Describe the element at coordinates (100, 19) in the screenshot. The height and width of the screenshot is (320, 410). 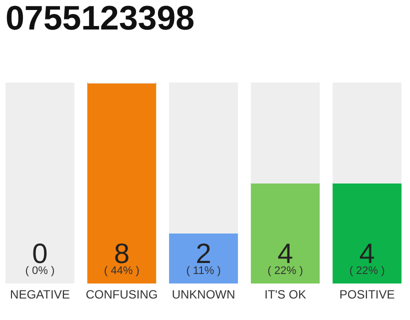
I see `chart-title: 0755123398` at that location.